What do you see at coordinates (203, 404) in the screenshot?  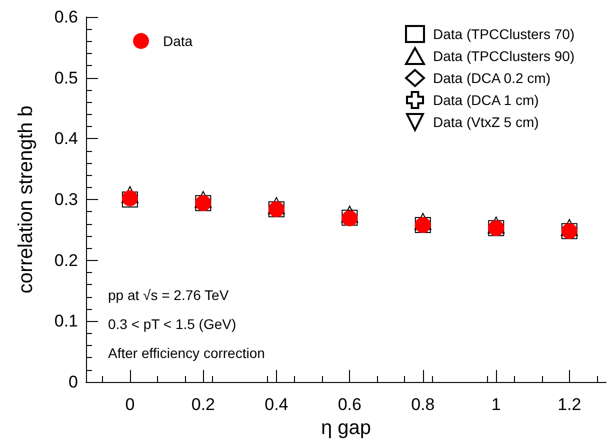 I see `x-tick-label: 0.2` at bounding box center [203, 404].